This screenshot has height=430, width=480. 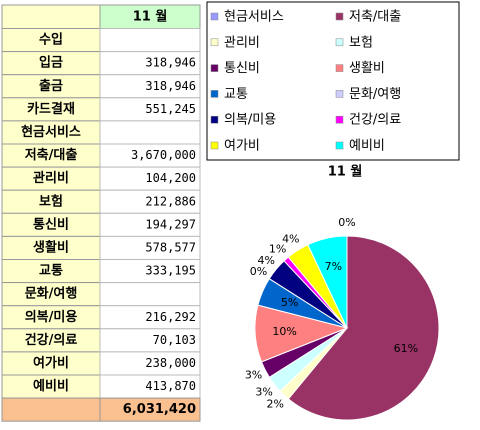 I want to click on row-label: 출금, so click(x=51, y=86).